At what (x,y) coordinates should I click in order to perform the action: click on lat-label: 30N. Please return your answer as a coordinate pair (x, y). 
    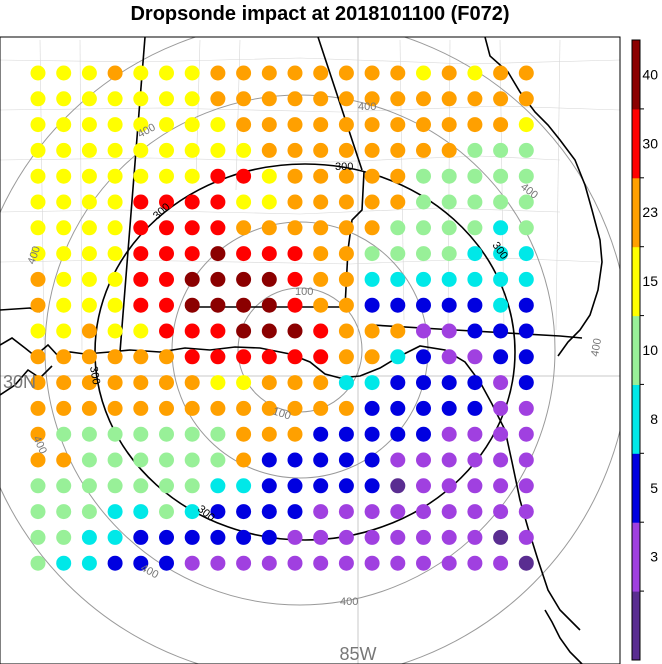
    Looking at the image, I should click on (19, 382).